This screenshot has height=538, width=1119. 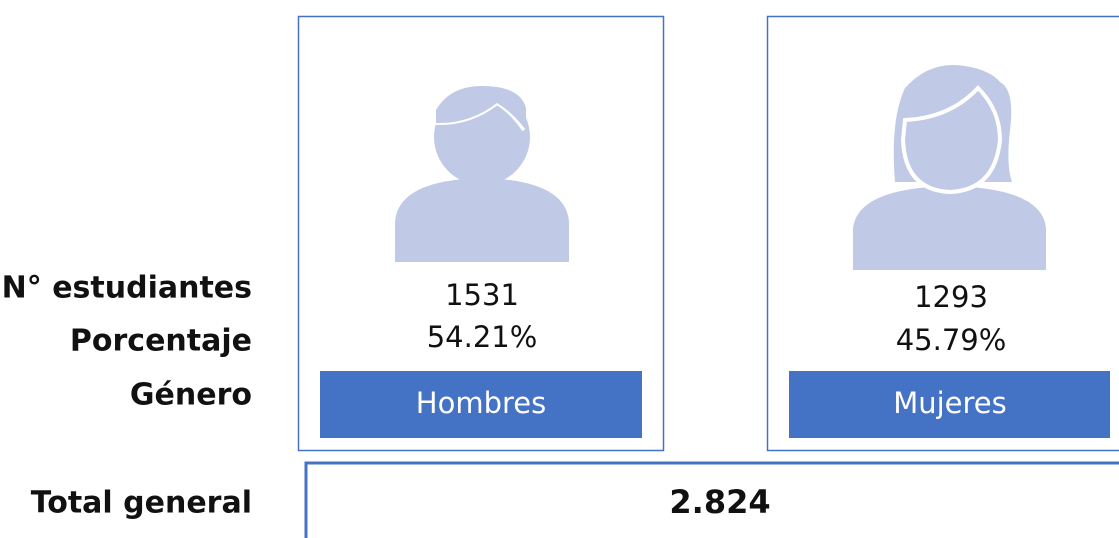 I want to click on woman-icon, so click(x=949, y=167).